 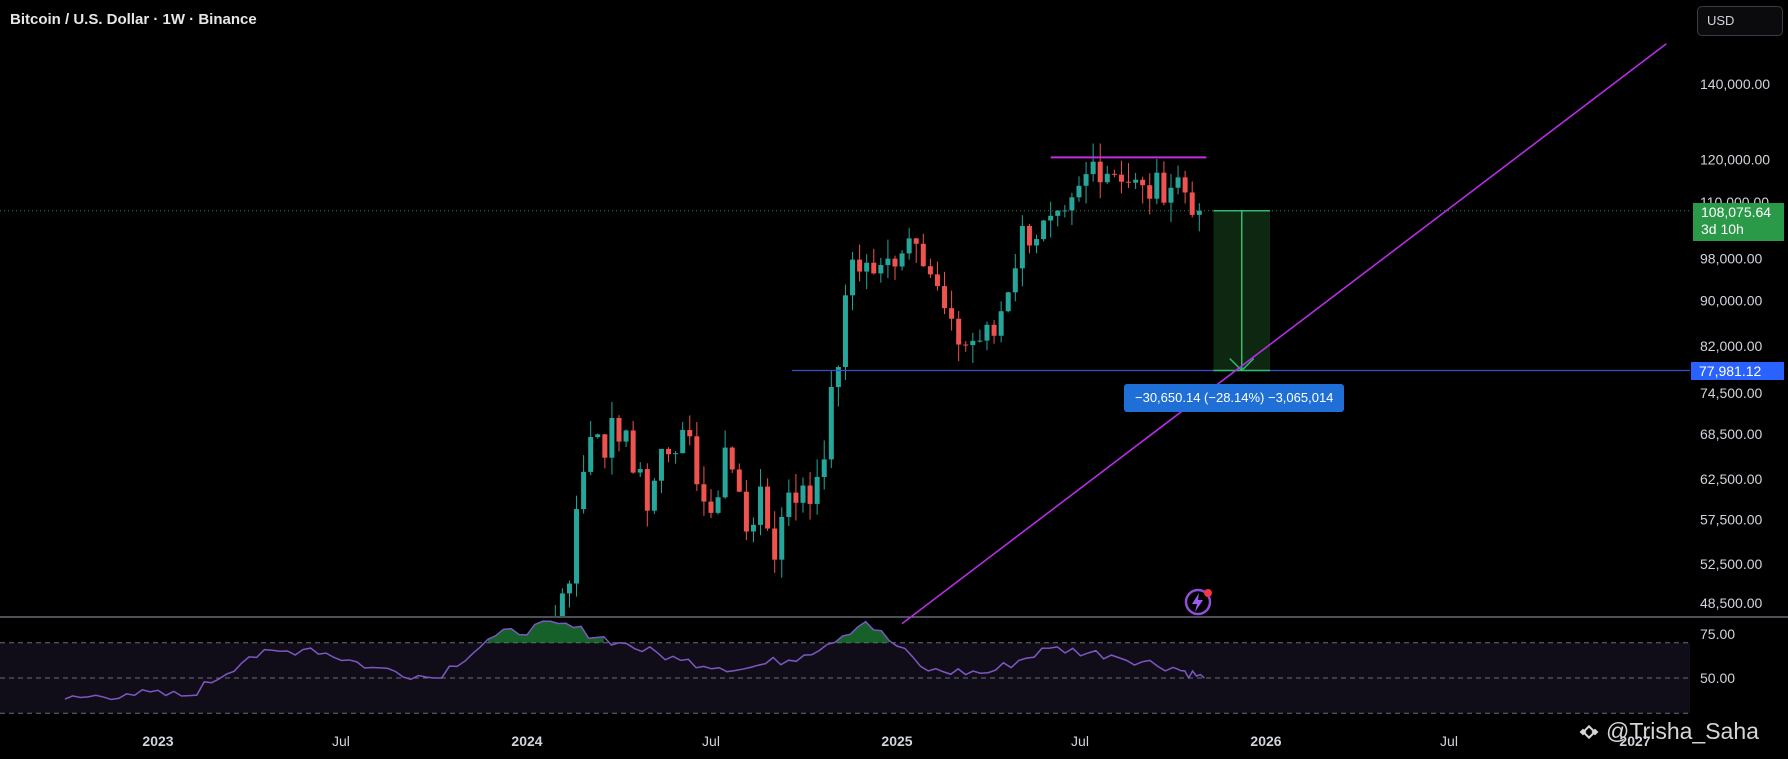 What do you see at coordinates (526, 741) in the screenshot?
I see `time-tick-label: 2024` at bounding box center [526, 741].